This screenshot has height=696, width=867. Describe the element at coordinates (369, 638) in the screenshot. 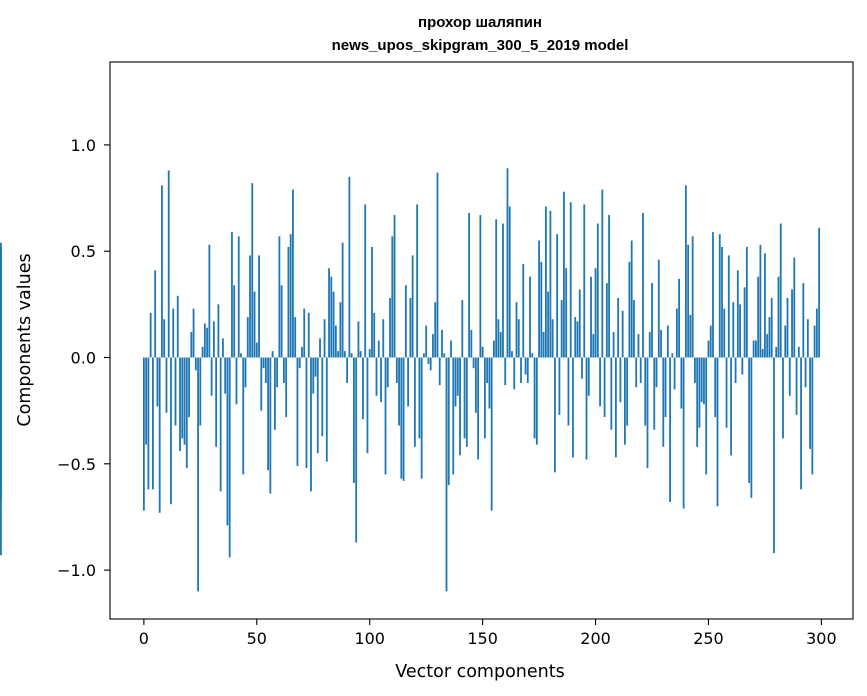

I see `x-tick-label: 100` at that location.